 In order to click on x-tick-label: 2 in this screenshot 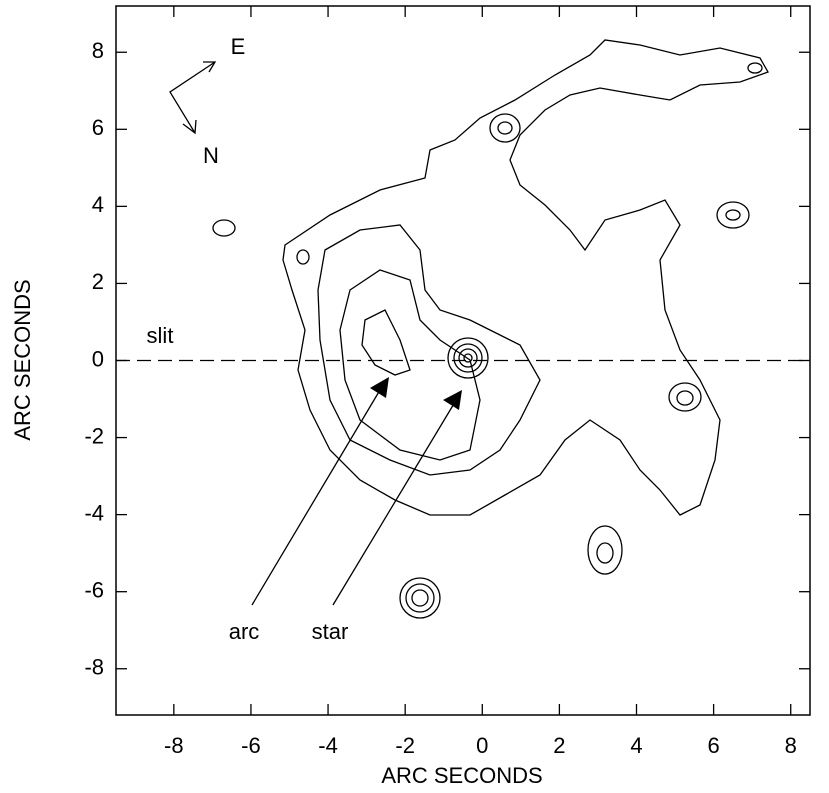, I will do `click(559, 745)`.